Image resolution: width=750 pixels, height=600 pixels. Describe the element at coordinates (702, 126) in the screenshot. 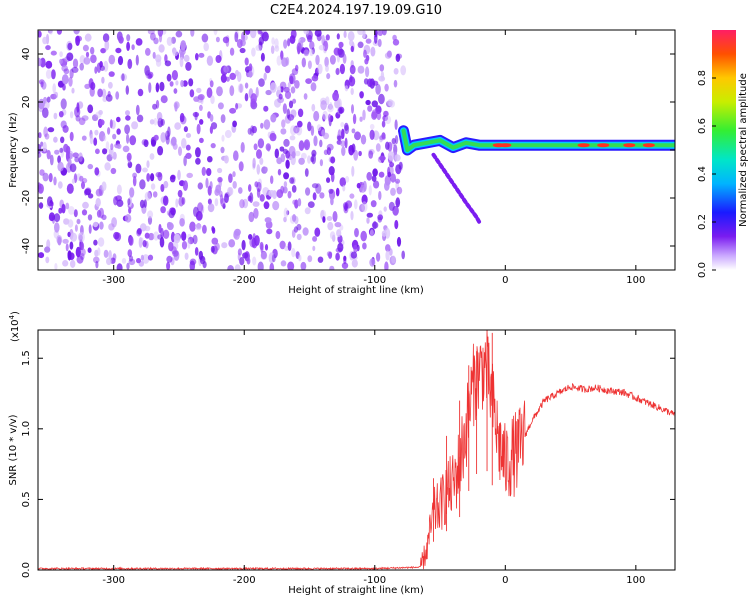

I see `colorbar-tick-label: 0.6` at that location.